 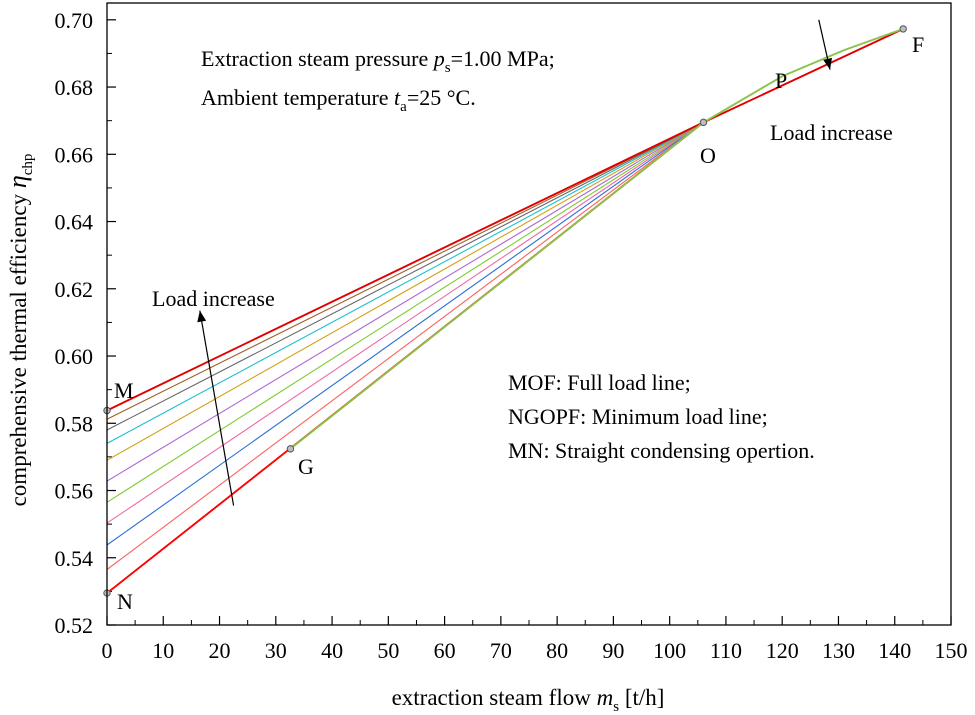 What do you see at coordinates (918, 44) in the screenshot?
I see `point-label-F: F` at bounding box center [918, 44].